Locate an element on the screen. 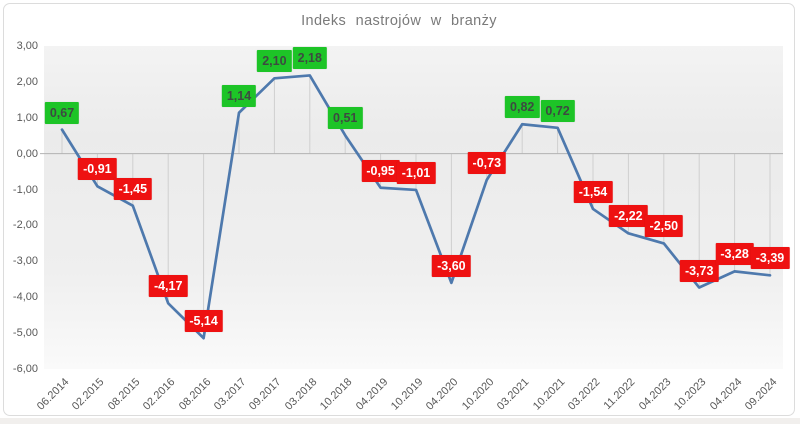  data-label: 2,10 is located at coordinates (274, 61).